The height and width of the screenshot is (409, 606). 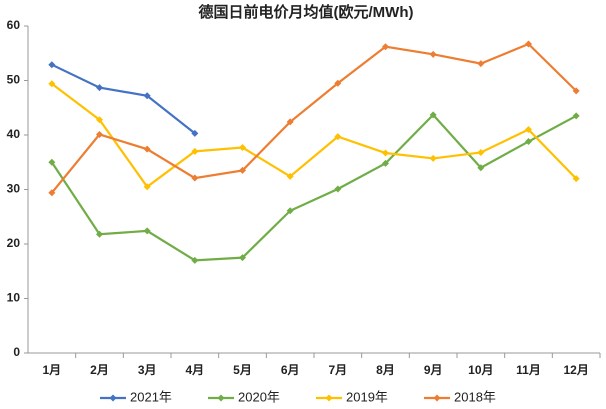 What do you see at coordinates (99, 370) in the screenshot?
I see `x-tick-label: 2月` at bounding box center [99, 370].